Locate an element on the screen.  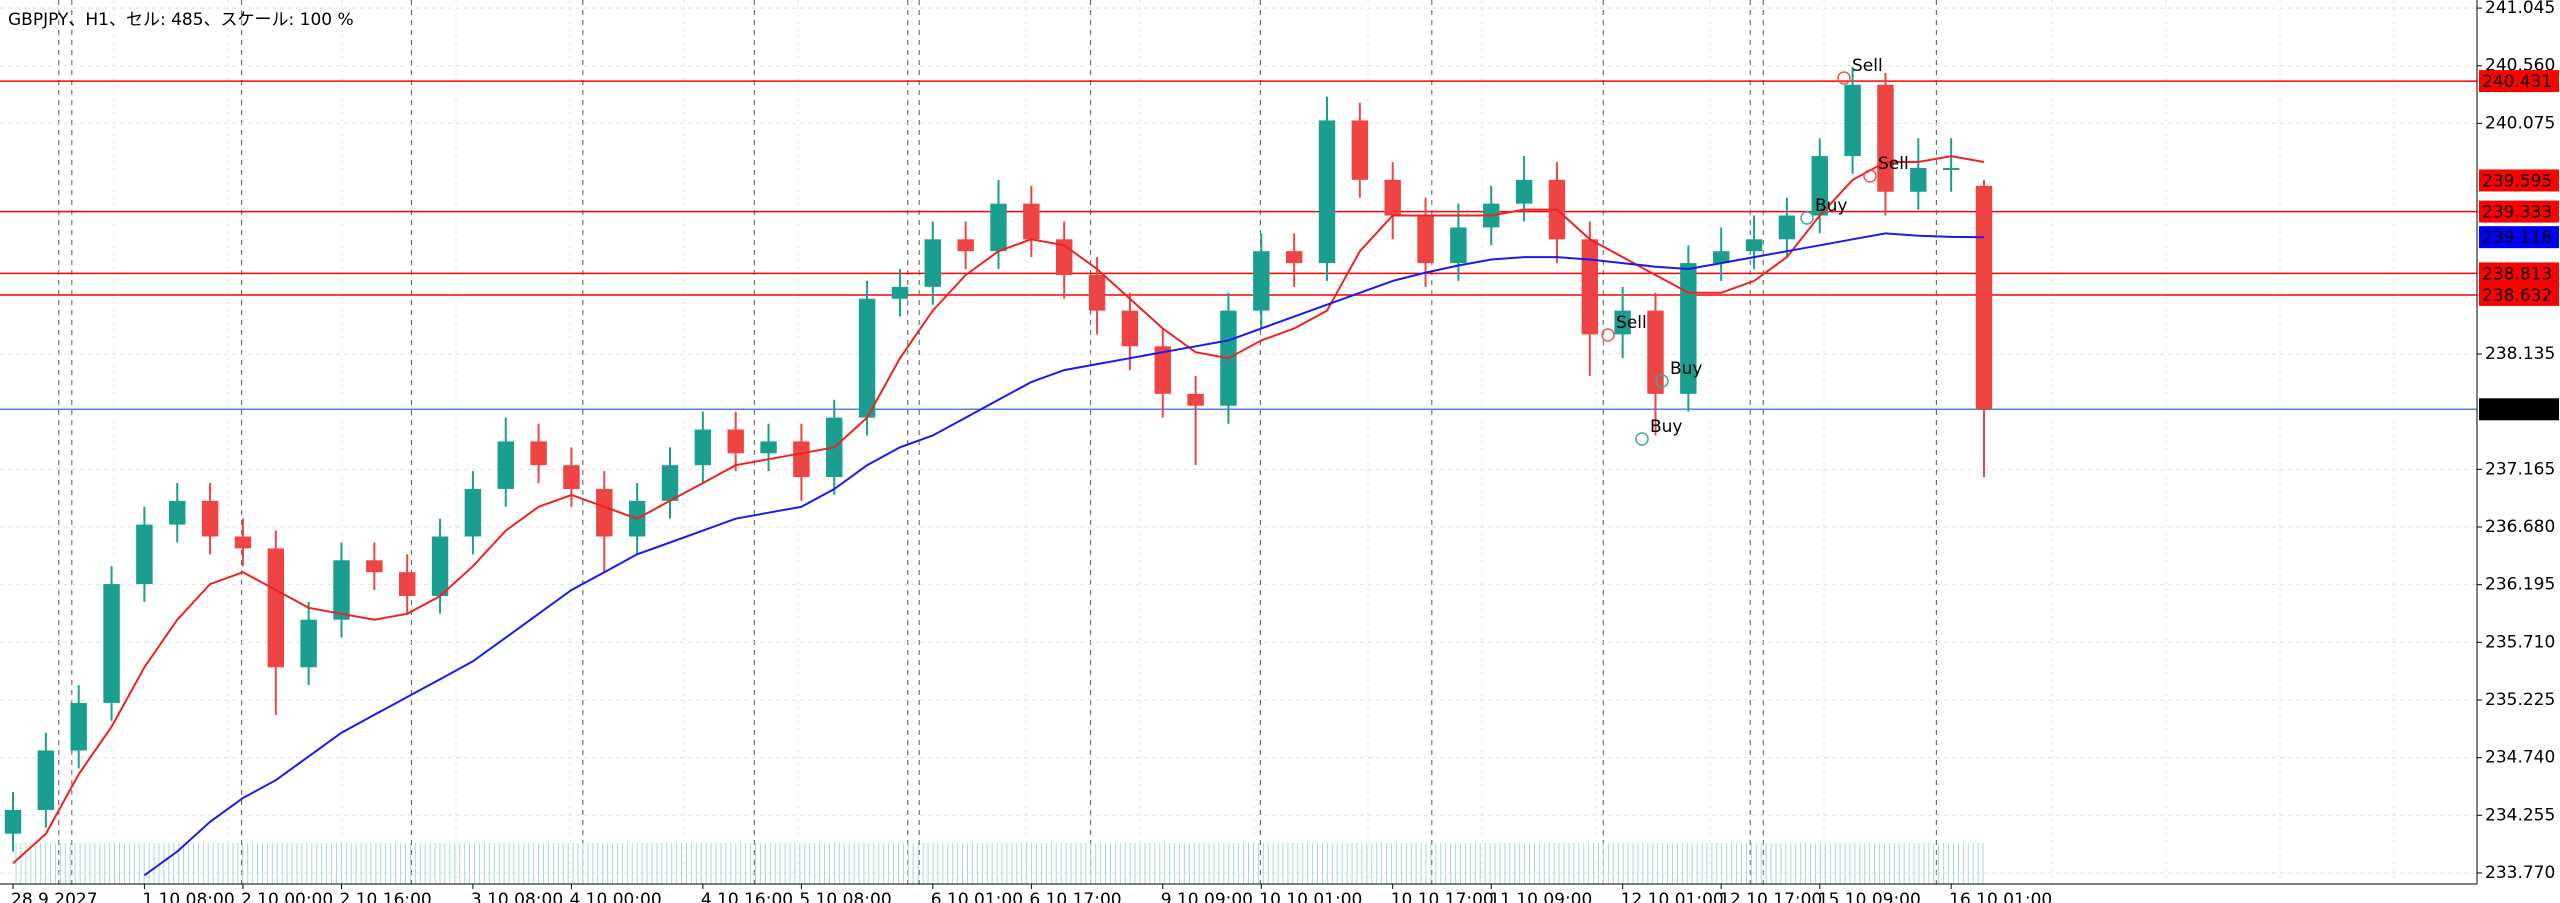
y-tick-label: 238.135 is located at coordinates (2520, 354).